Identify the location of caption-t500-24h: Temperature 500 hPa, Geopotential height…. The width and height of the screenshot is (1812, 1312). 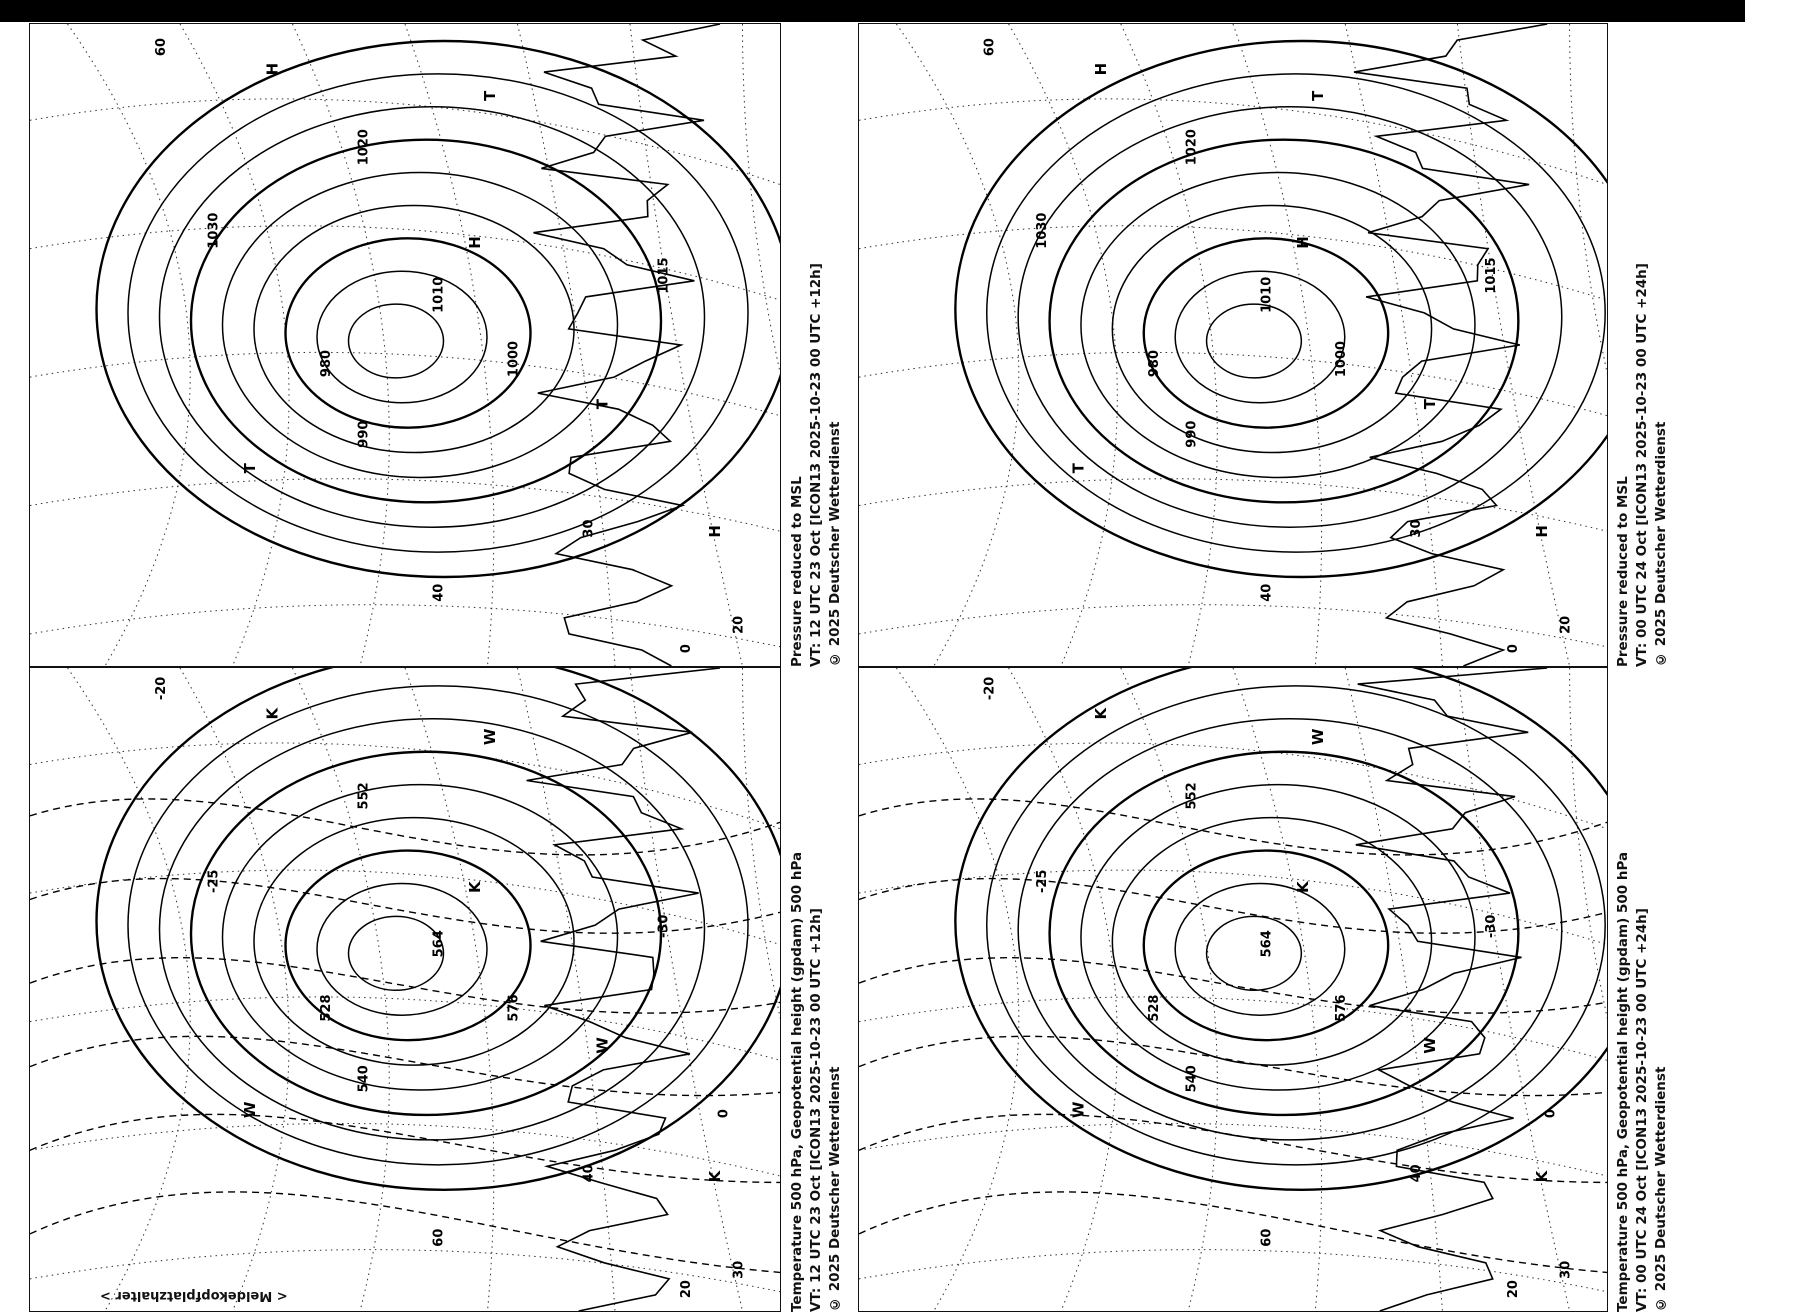
(1642, 989).